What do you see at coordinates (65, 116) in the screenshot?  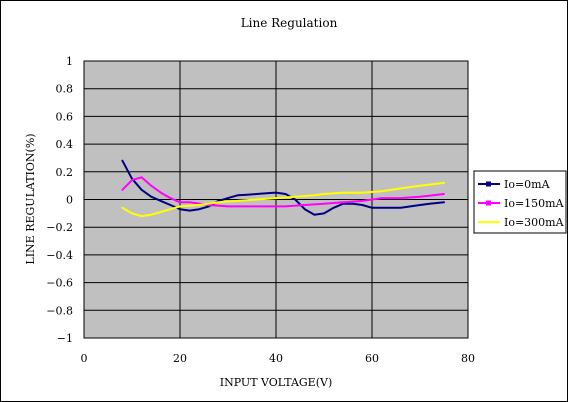 I see `y-tick-label: 0.6` at bounding box center [65, 116].